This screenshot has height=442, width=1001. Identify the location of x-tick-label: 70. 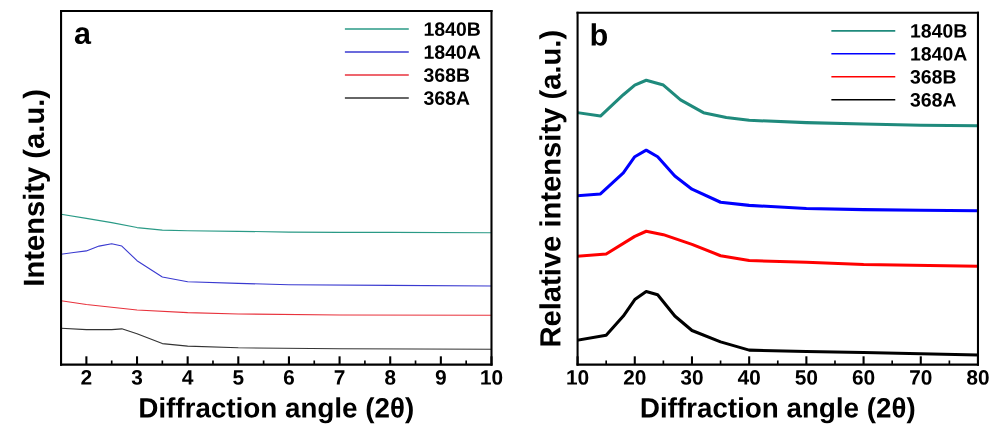
(921, 377).